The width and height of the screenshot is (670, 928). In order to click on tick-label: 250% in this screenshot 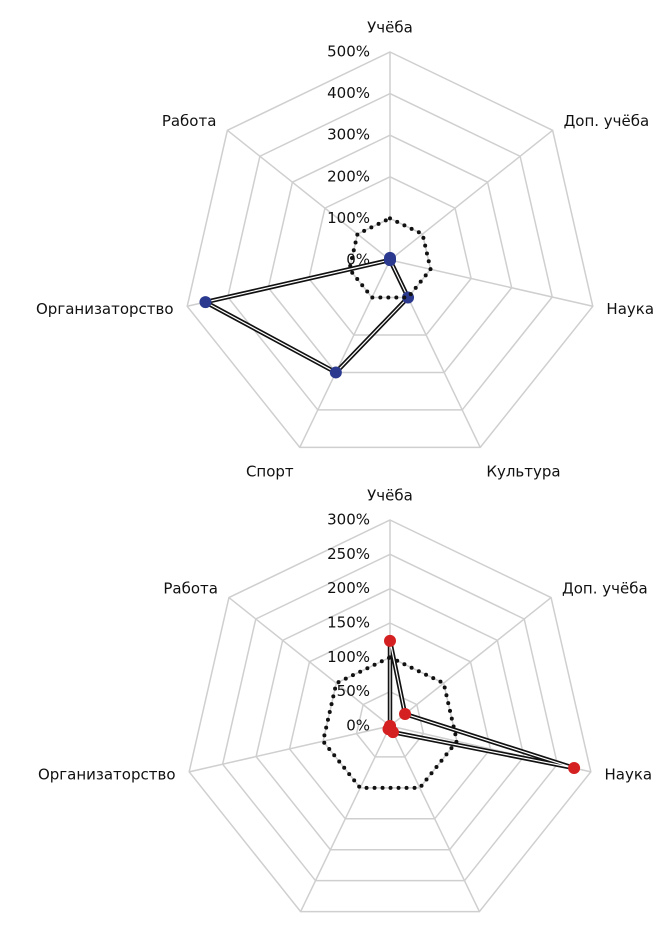, I will do `click(348, 554)`.